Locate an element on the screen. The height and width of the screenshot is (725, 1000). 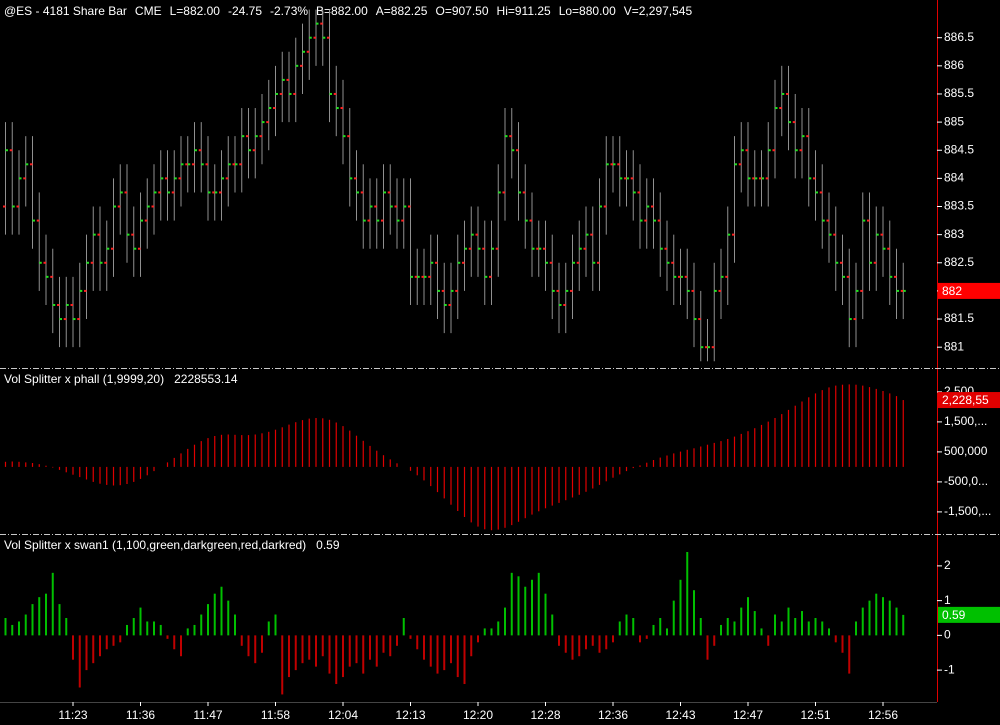
header-item: V=2,297,545 is located at coordinates (658, 11).